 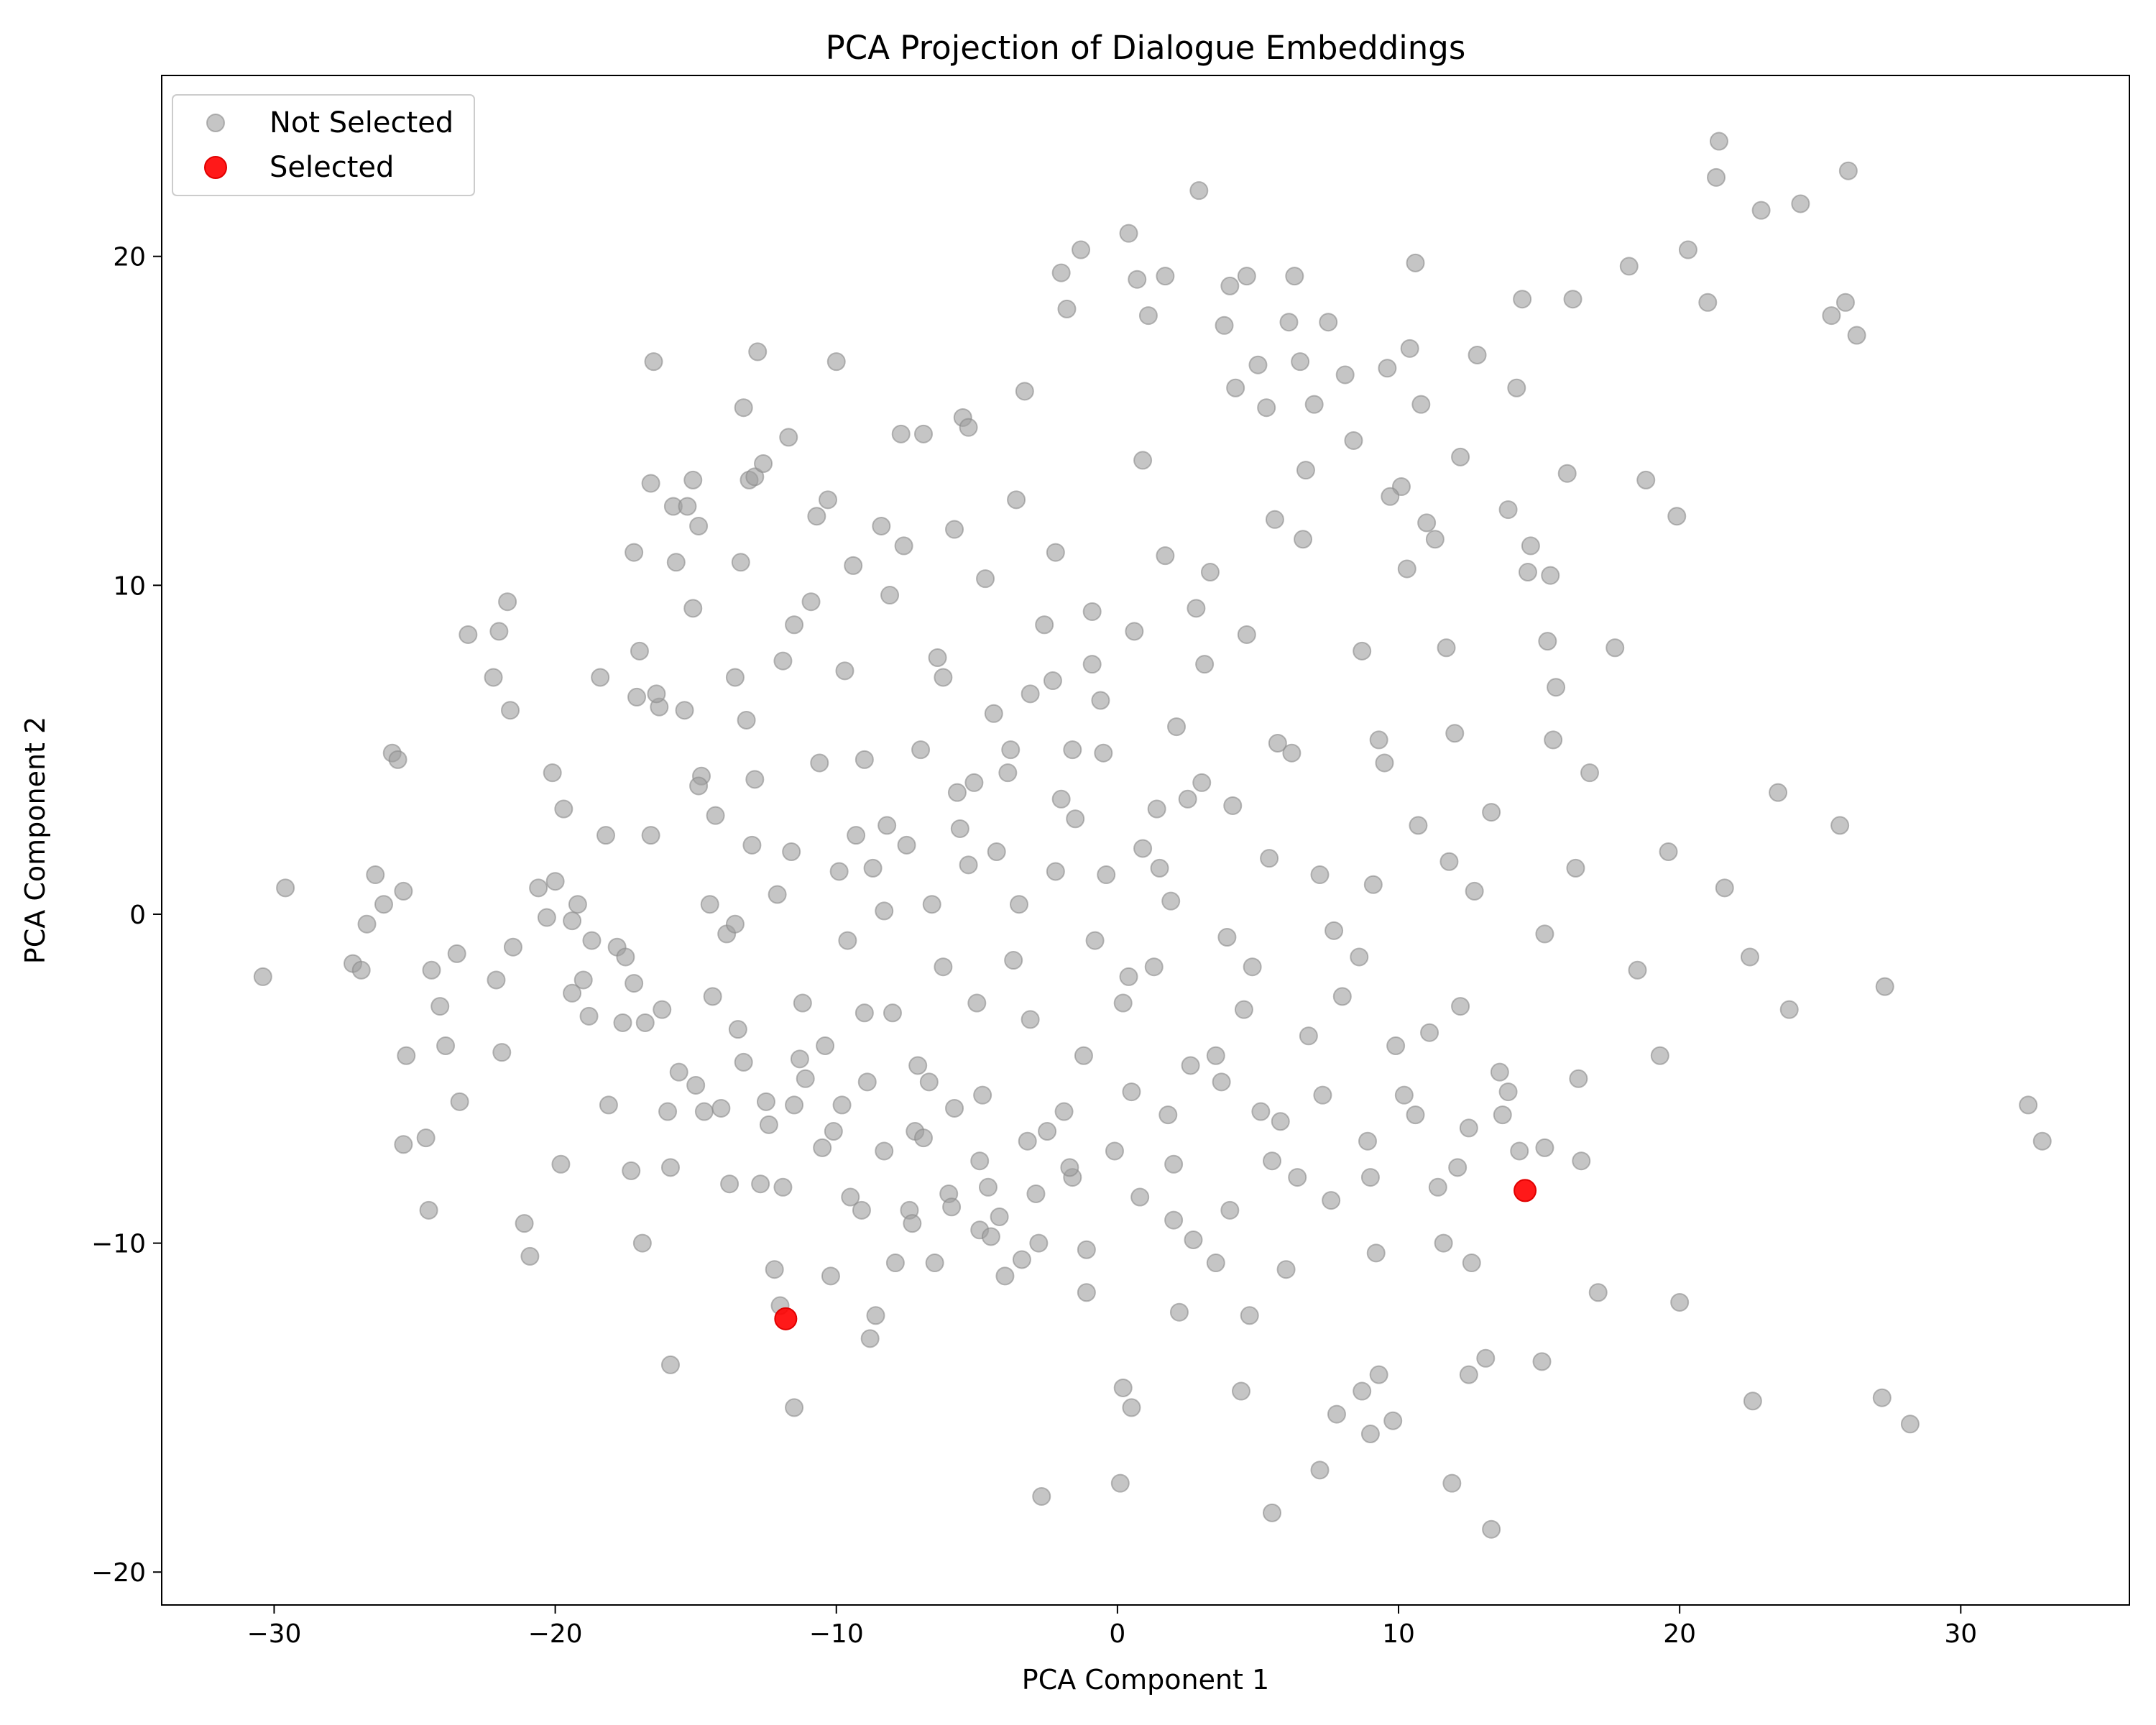 What do you see at coordinates (1146, 48) in the screenshot?
I see `chart-title: PCA Projection of Dialogue Embeddings` at bounding box center [1146, 48].